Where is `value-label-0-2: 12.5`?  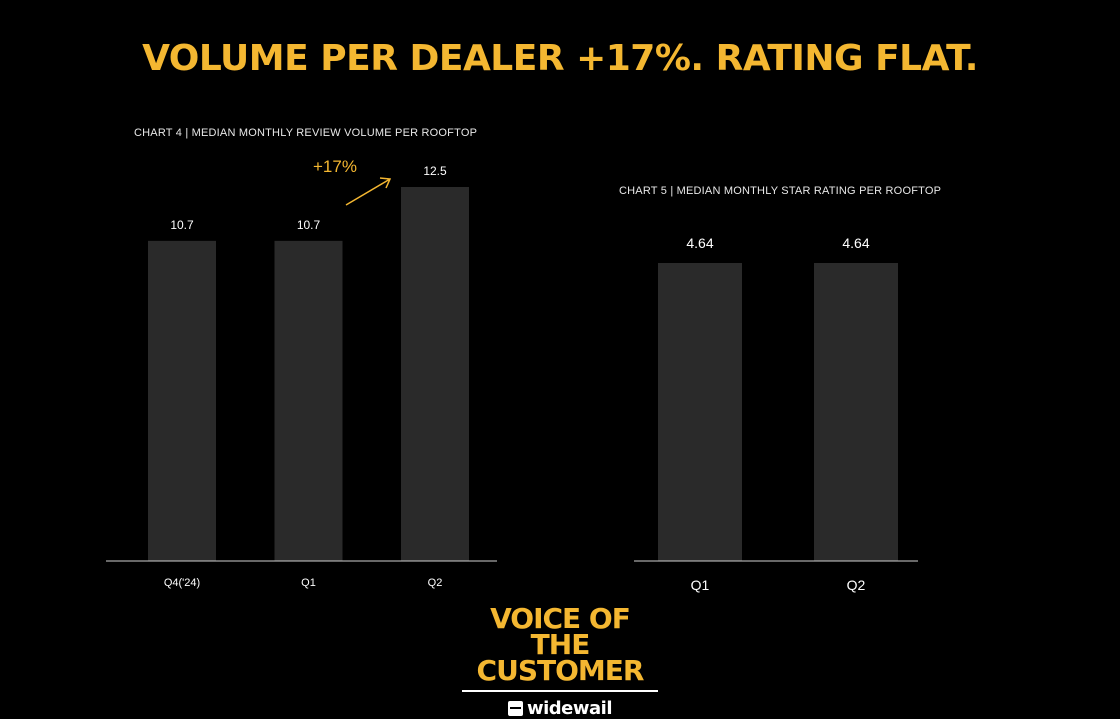
value-label-0-2: 12.5 is located at coordinates (435, 171).